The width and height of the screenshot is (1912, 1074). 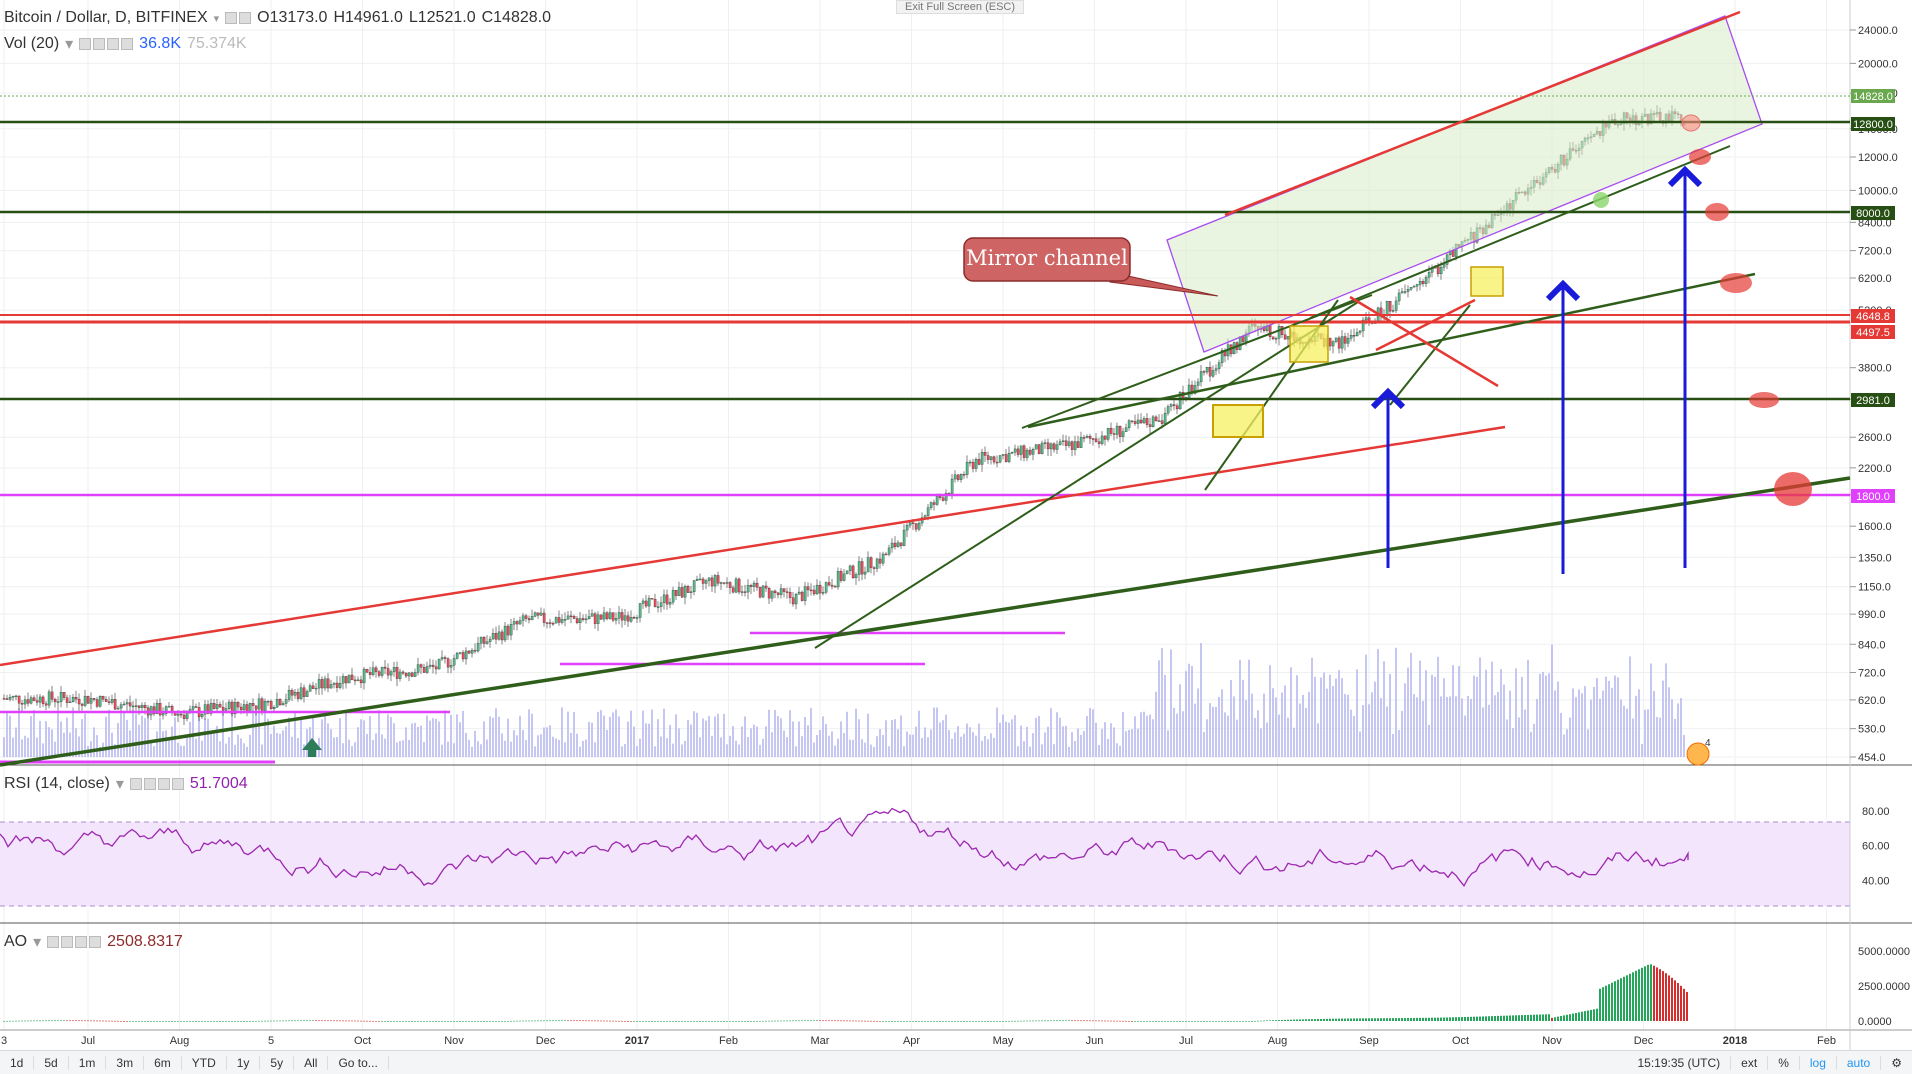 What do you see at coordinates (1698, 752) in the screenshot?
I see `earnings-badge: 4` at bounding box center [1698, 752].